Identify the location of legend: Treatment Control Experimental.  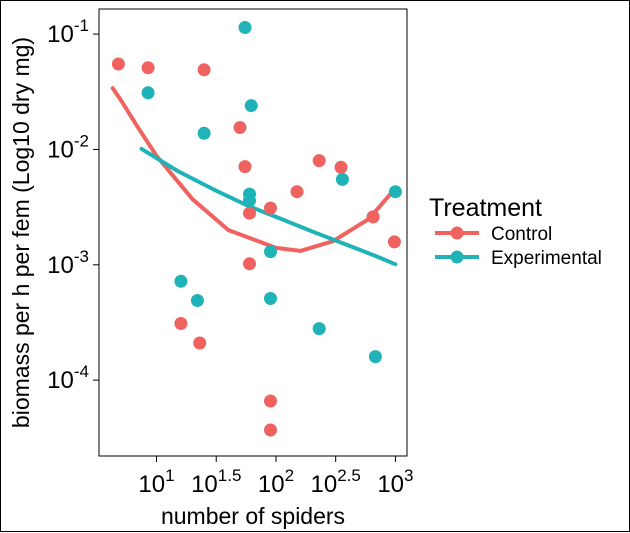
(515, 231).